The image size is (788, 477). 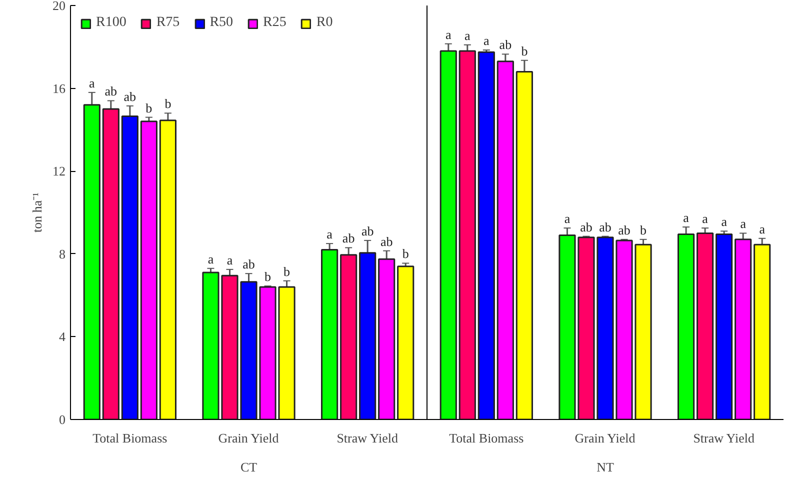 I want to click on y-tick-label: 8, so click(x=62, y=254).